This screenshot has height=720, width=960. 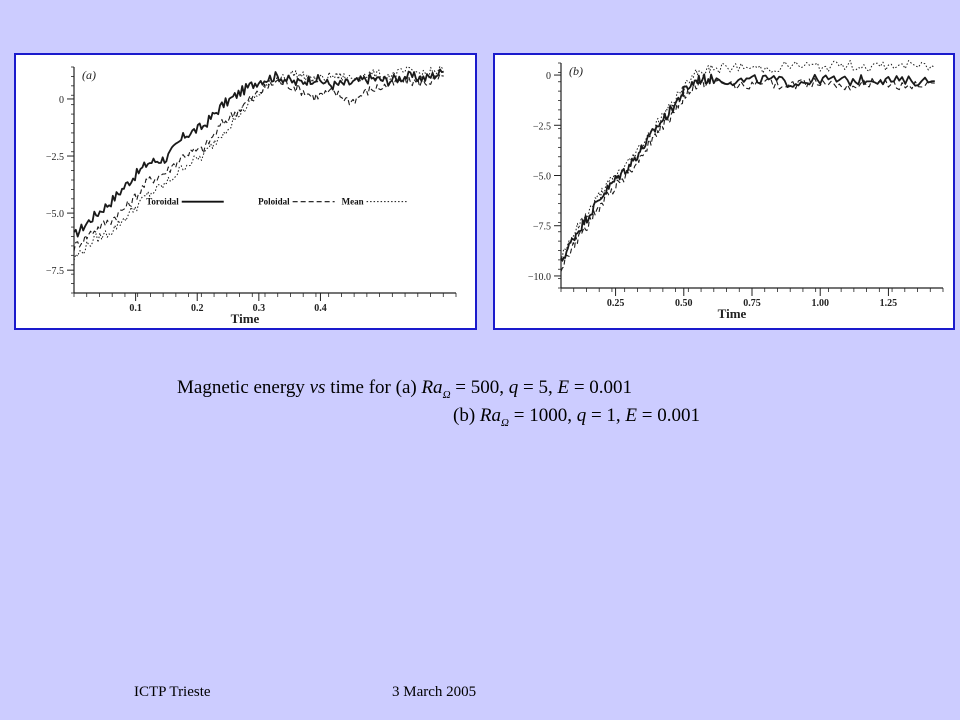 I want to click on legend-label: Poloidal, so click(x=274, y=202).